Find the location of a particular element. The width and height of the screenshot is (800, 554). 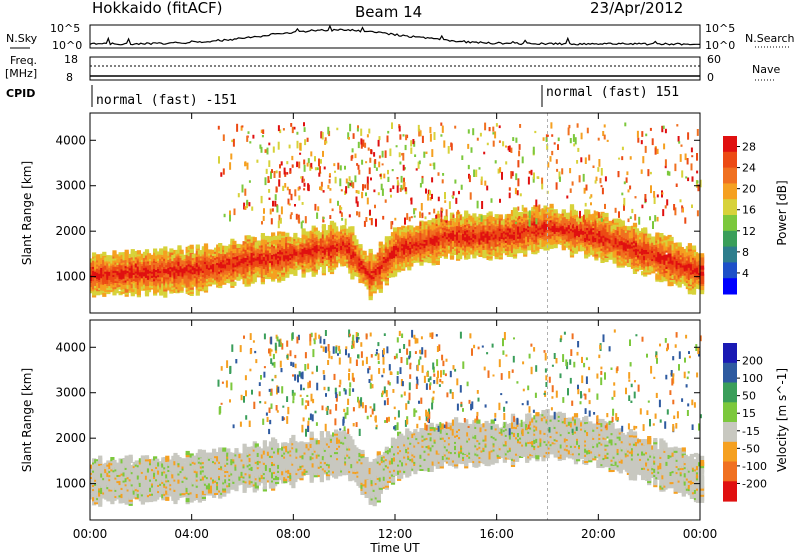

station-title: Hokkaido (fitACF) is located at coordinates (157, 8).